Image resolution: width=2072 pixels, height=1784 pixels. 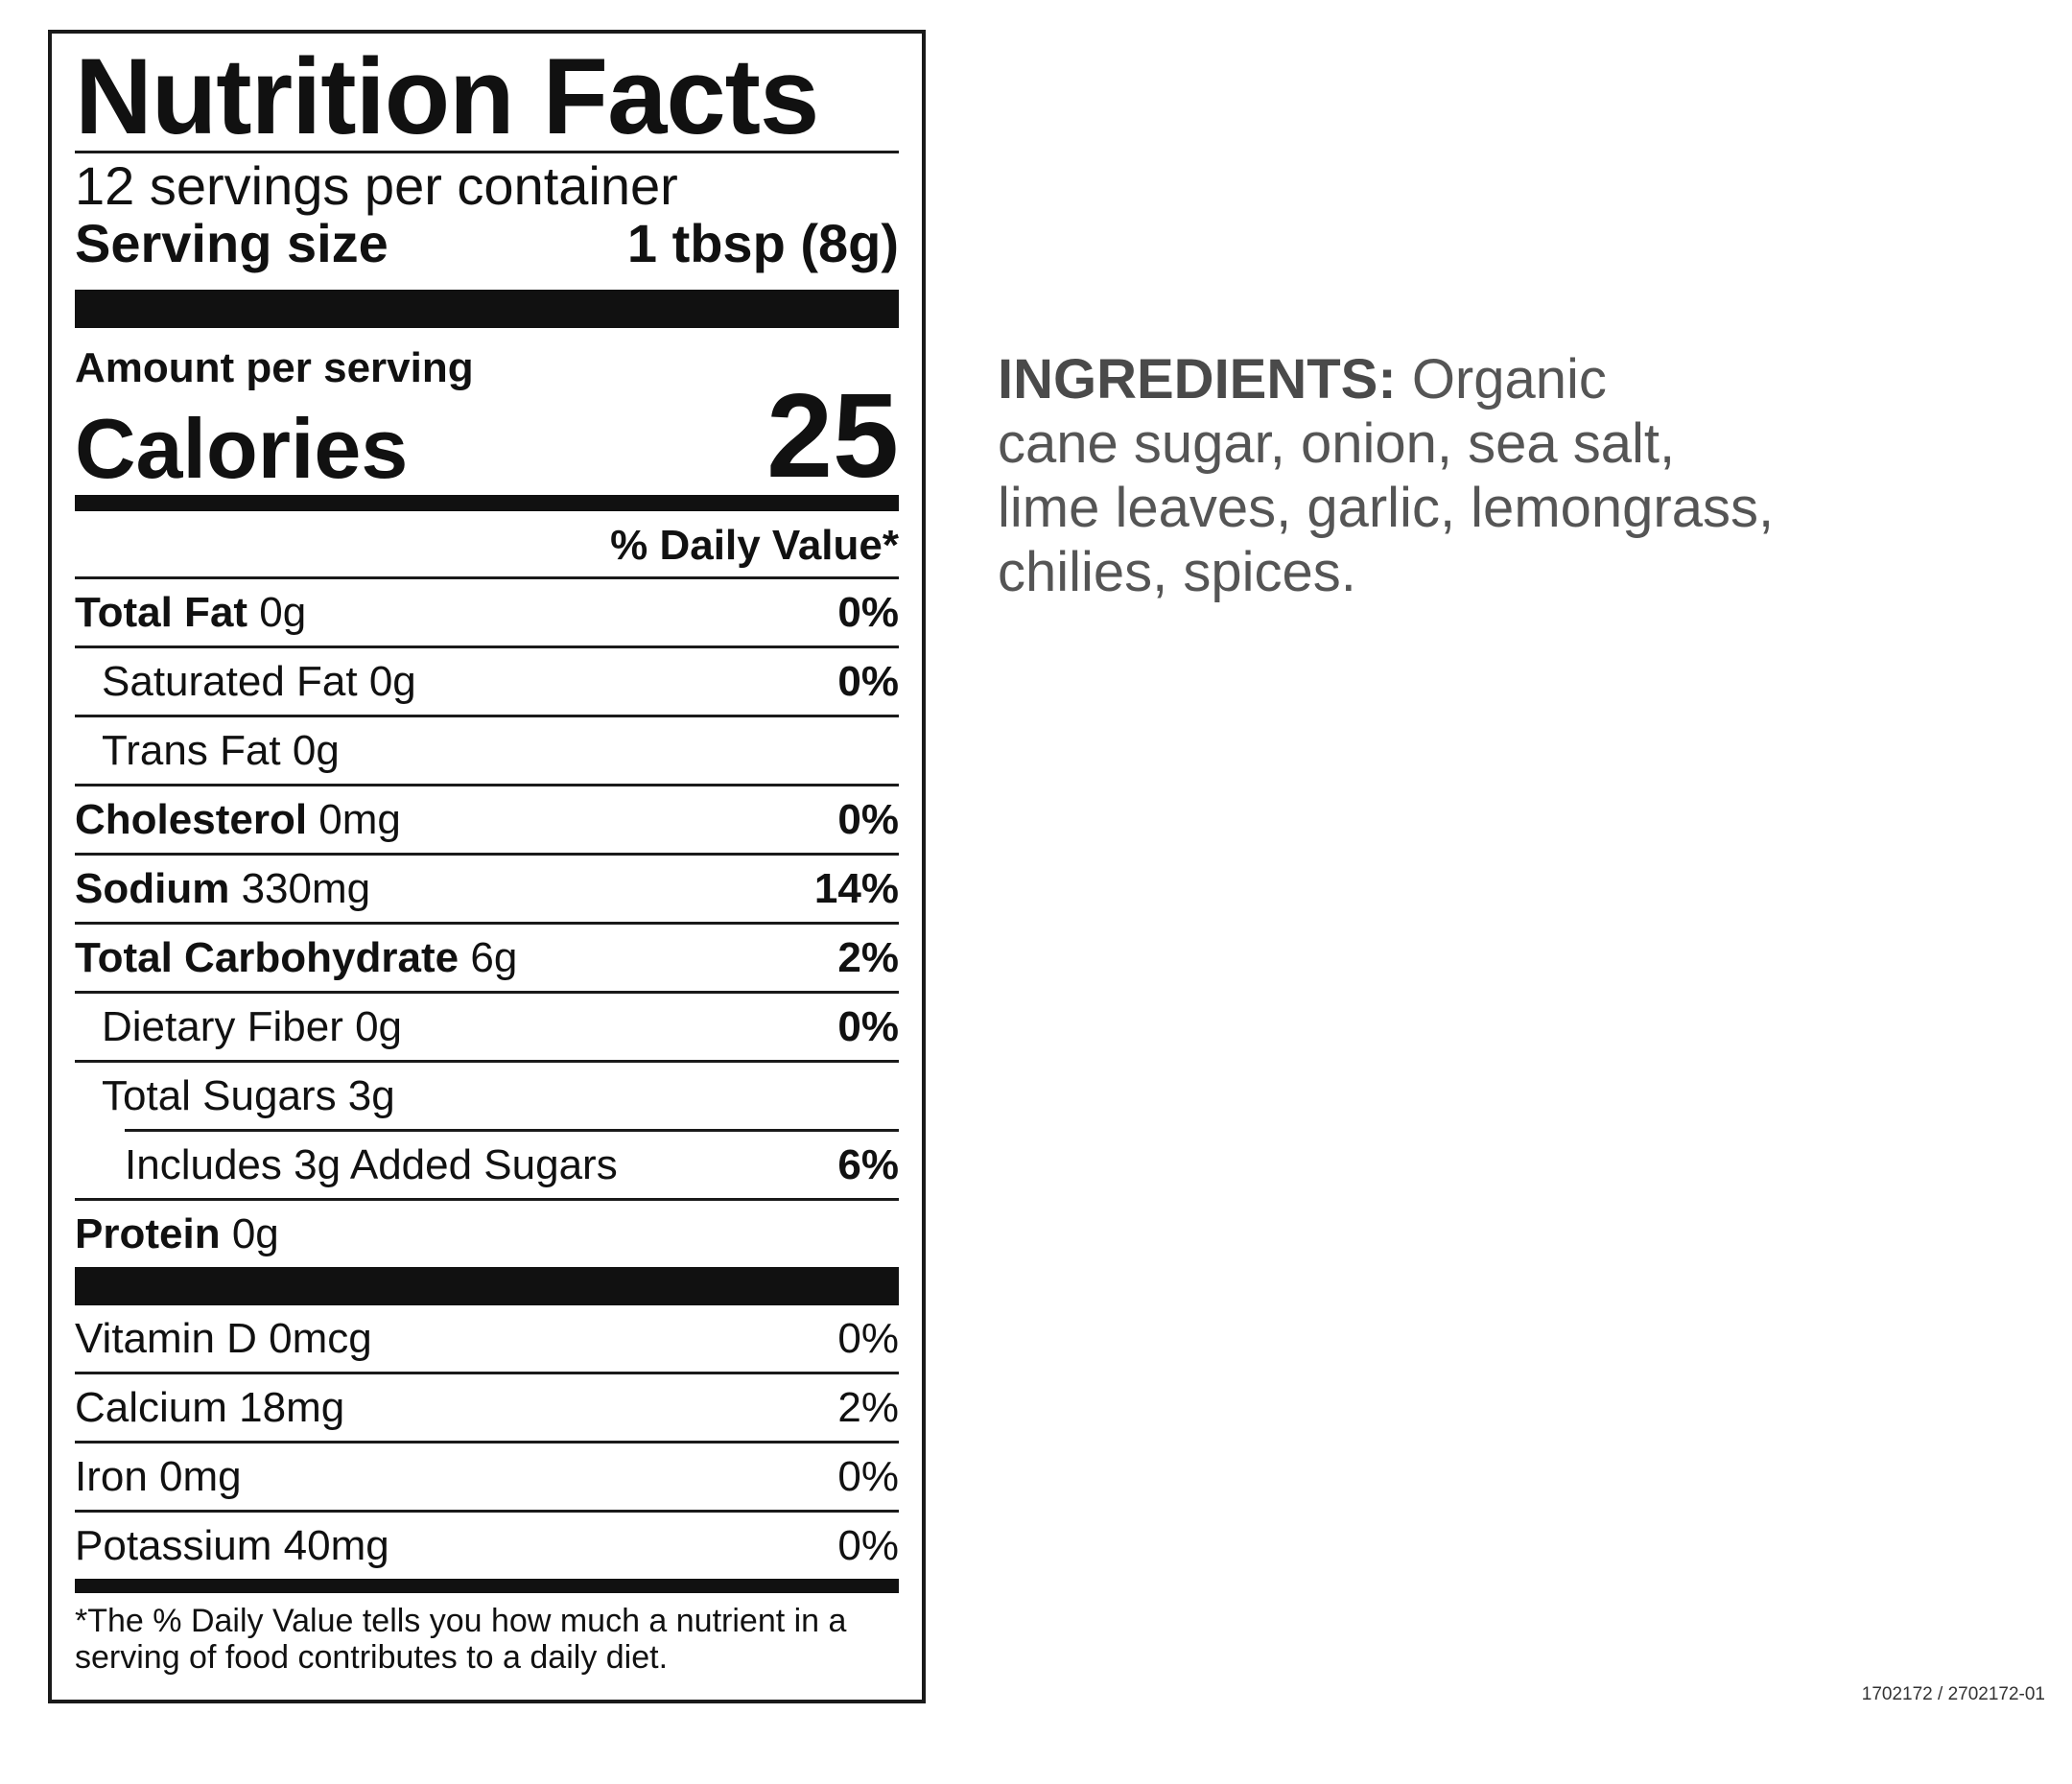 I want to click on product-code: 1702172 / 2702172-01, so click(x=1953, y=1694).